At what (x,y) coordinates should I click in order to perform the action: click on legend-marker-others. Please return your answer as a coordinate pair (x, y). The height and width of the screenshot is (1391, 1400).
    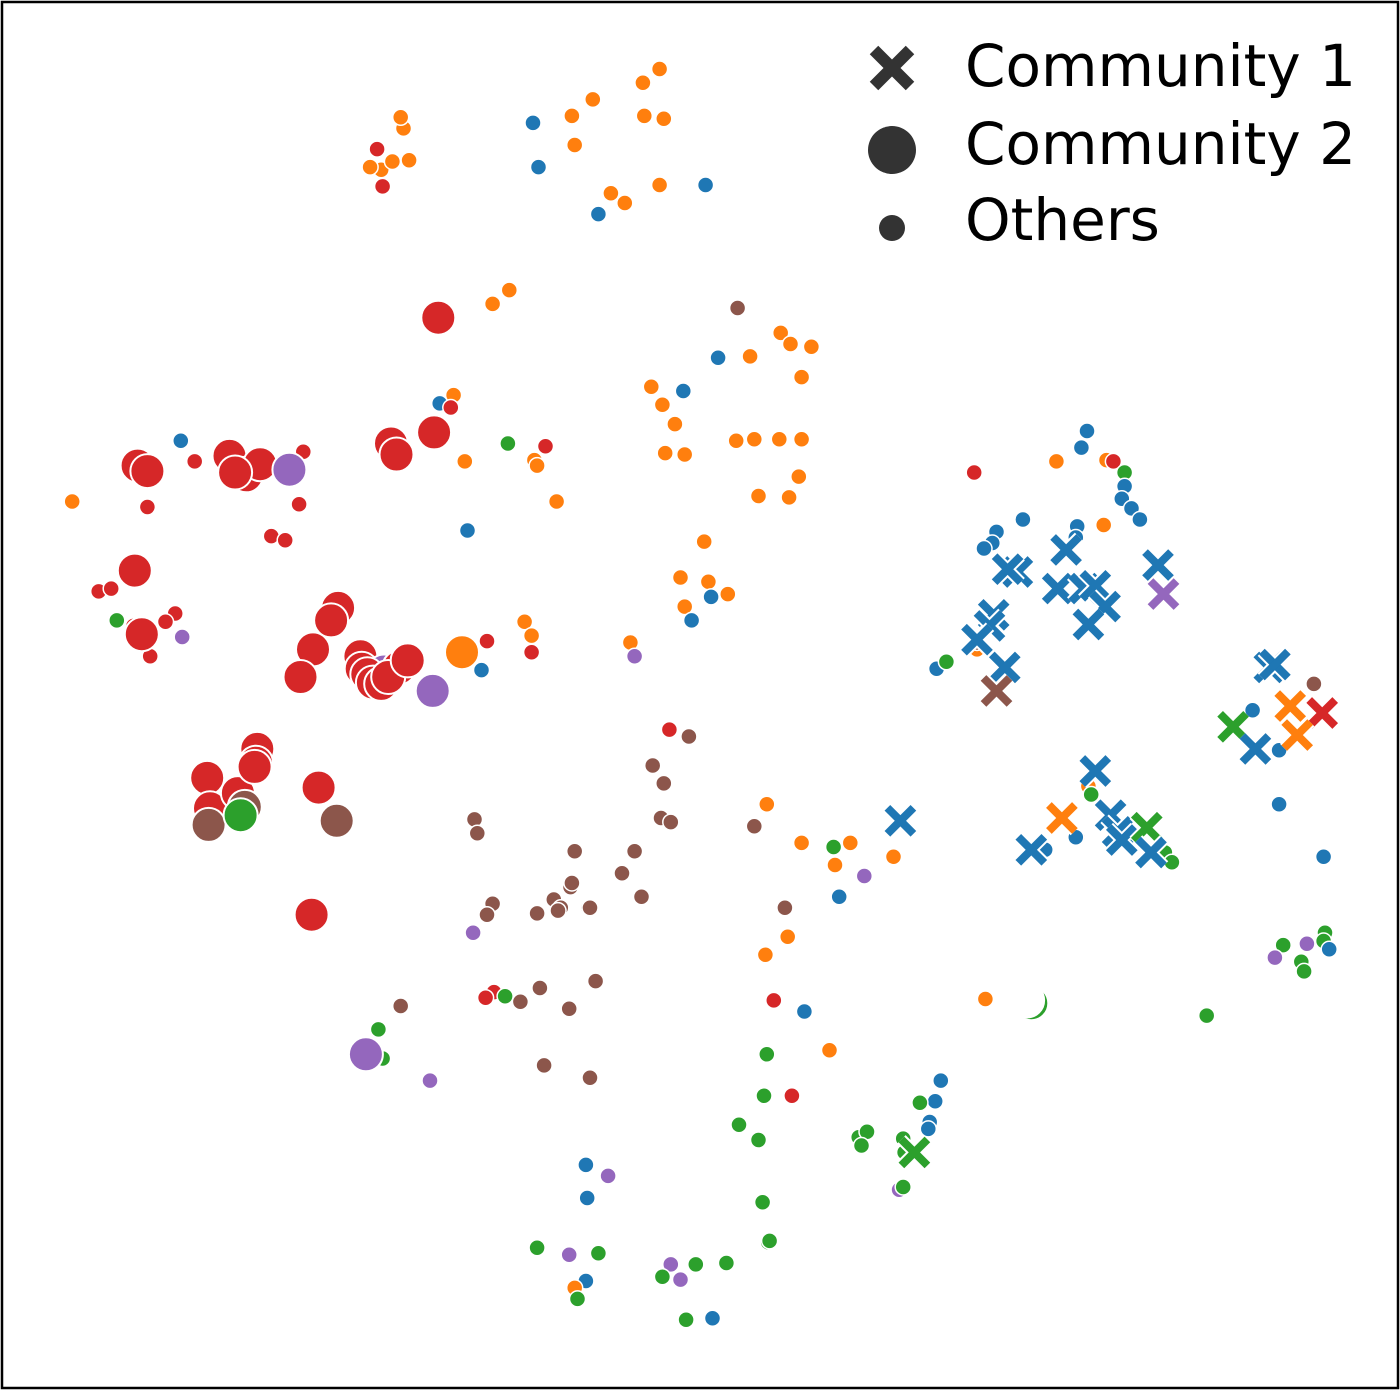
    Looking at the image, I should click on (892, 228).